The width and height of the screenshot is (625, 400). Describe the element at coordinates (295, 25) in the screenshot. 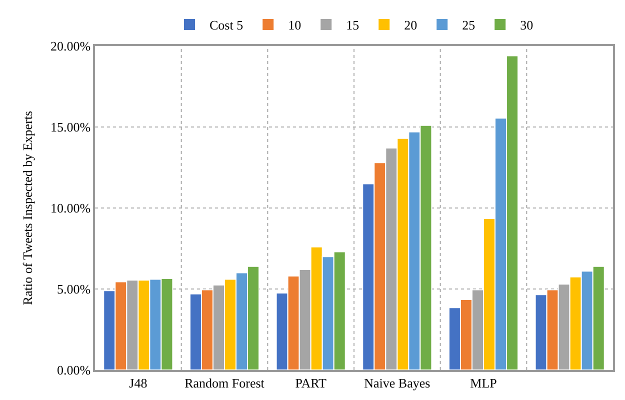

I see `legend-label: 10` at that location.